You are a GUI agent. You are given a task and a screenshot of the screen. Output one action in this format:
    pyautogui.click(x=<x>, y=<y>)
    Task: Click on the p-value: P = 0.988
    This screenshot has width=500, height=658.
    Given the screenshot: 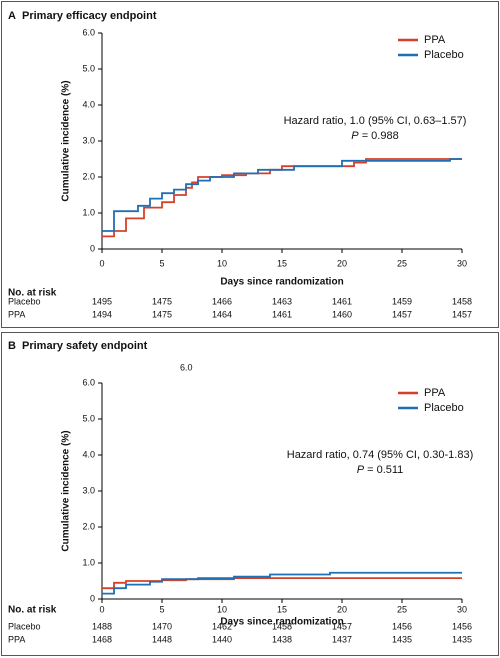 What is the action you would take?
    pyautogui.click(x=374, y=136)
    